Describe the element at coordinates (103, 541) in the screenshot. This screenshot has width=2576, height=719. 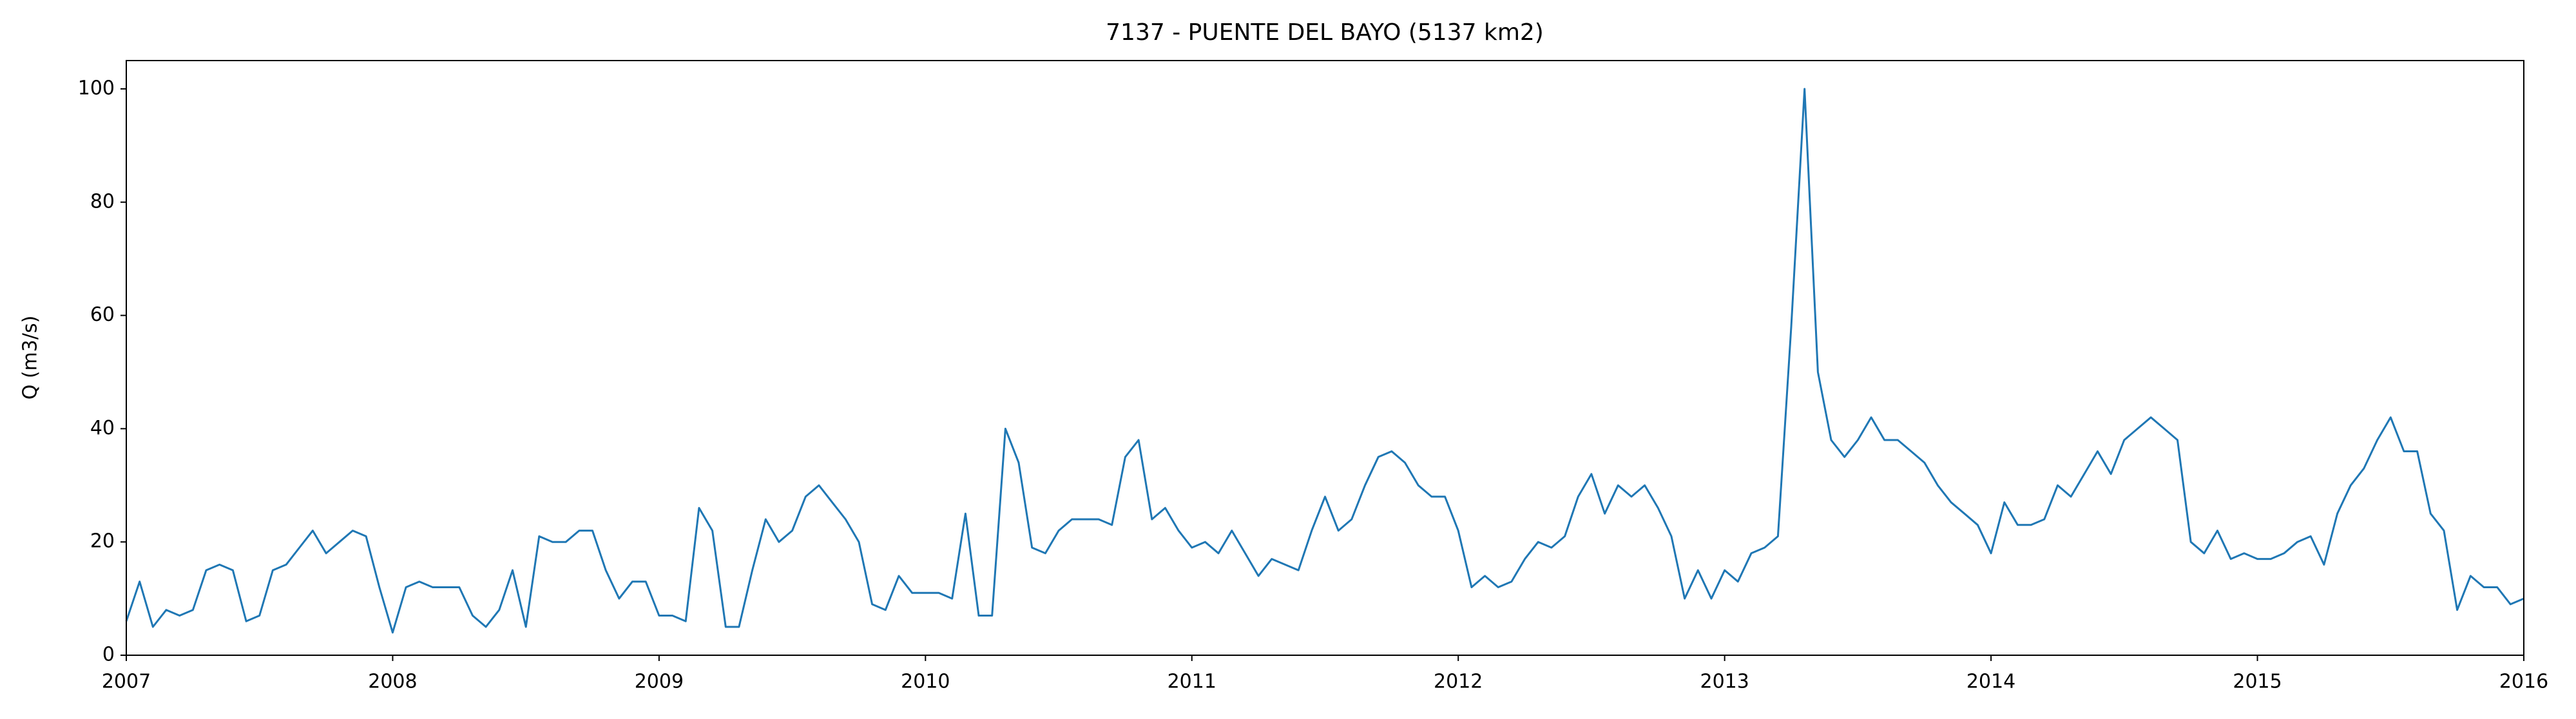
I see `y-tick-label: 20` at that location.